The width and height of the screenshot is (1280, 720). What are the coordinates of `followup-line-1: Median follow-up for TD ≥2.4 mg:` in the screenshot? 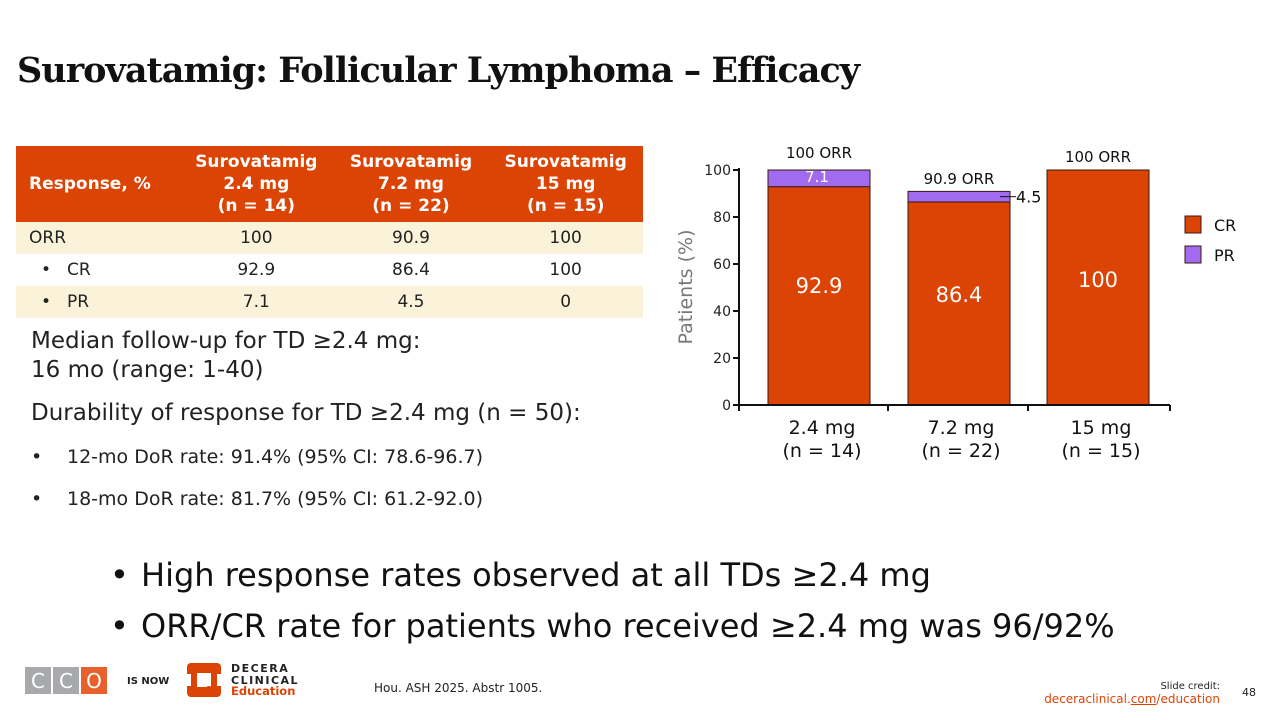 It's located at (226, 341).